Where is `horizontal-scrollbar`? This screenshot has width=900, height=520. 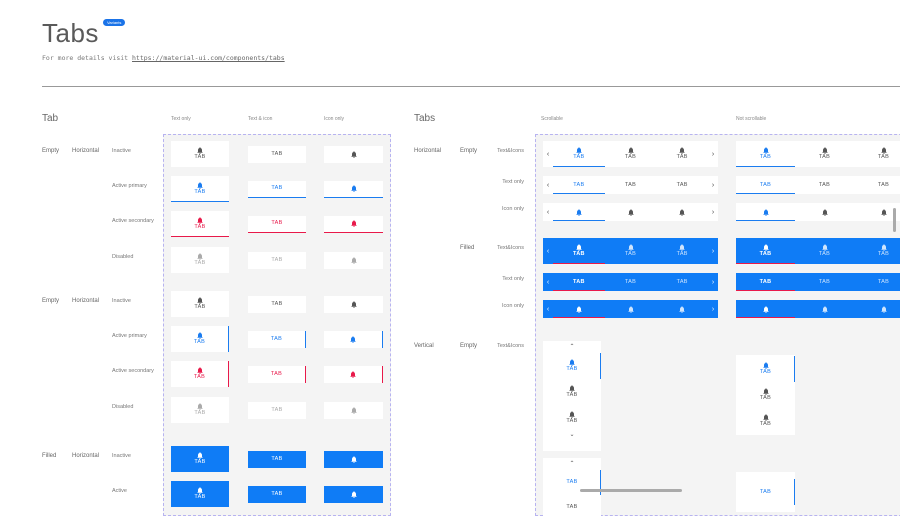
horizontal-scrollbar is located at coordinates (631, 490).